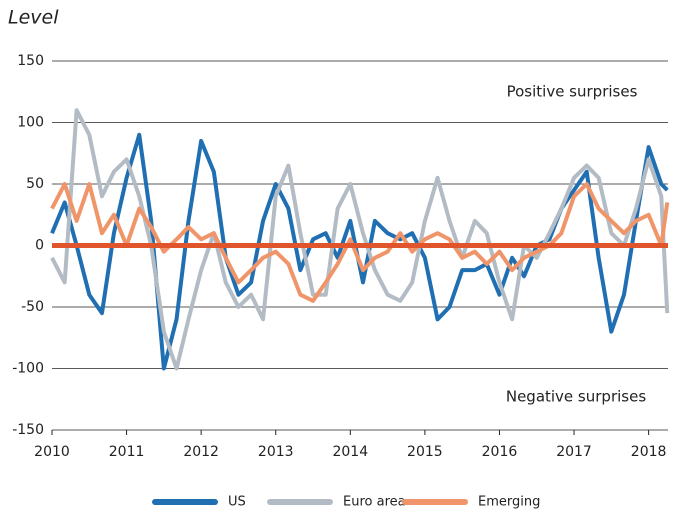 The image size is (681, 517). What do you see at coordinates (509, 502) in the screenshot?
I see `legend-label: Emerging` at bounding box center [509, 502].